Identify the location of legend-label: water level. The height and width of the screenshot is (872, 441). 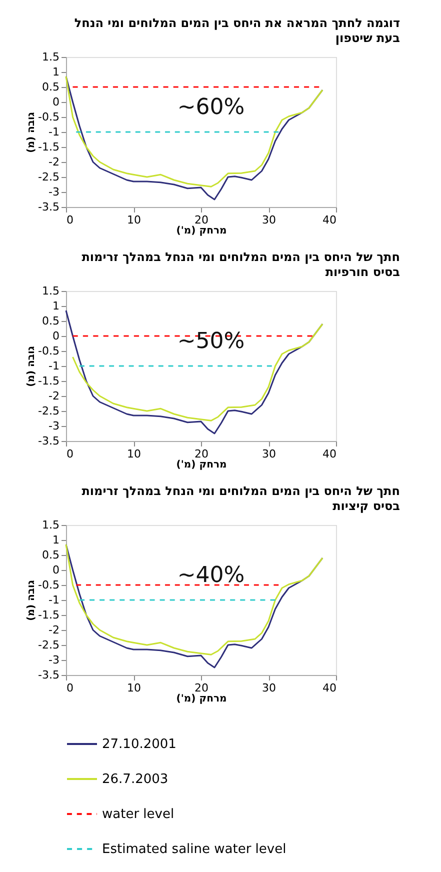
(138, 814).